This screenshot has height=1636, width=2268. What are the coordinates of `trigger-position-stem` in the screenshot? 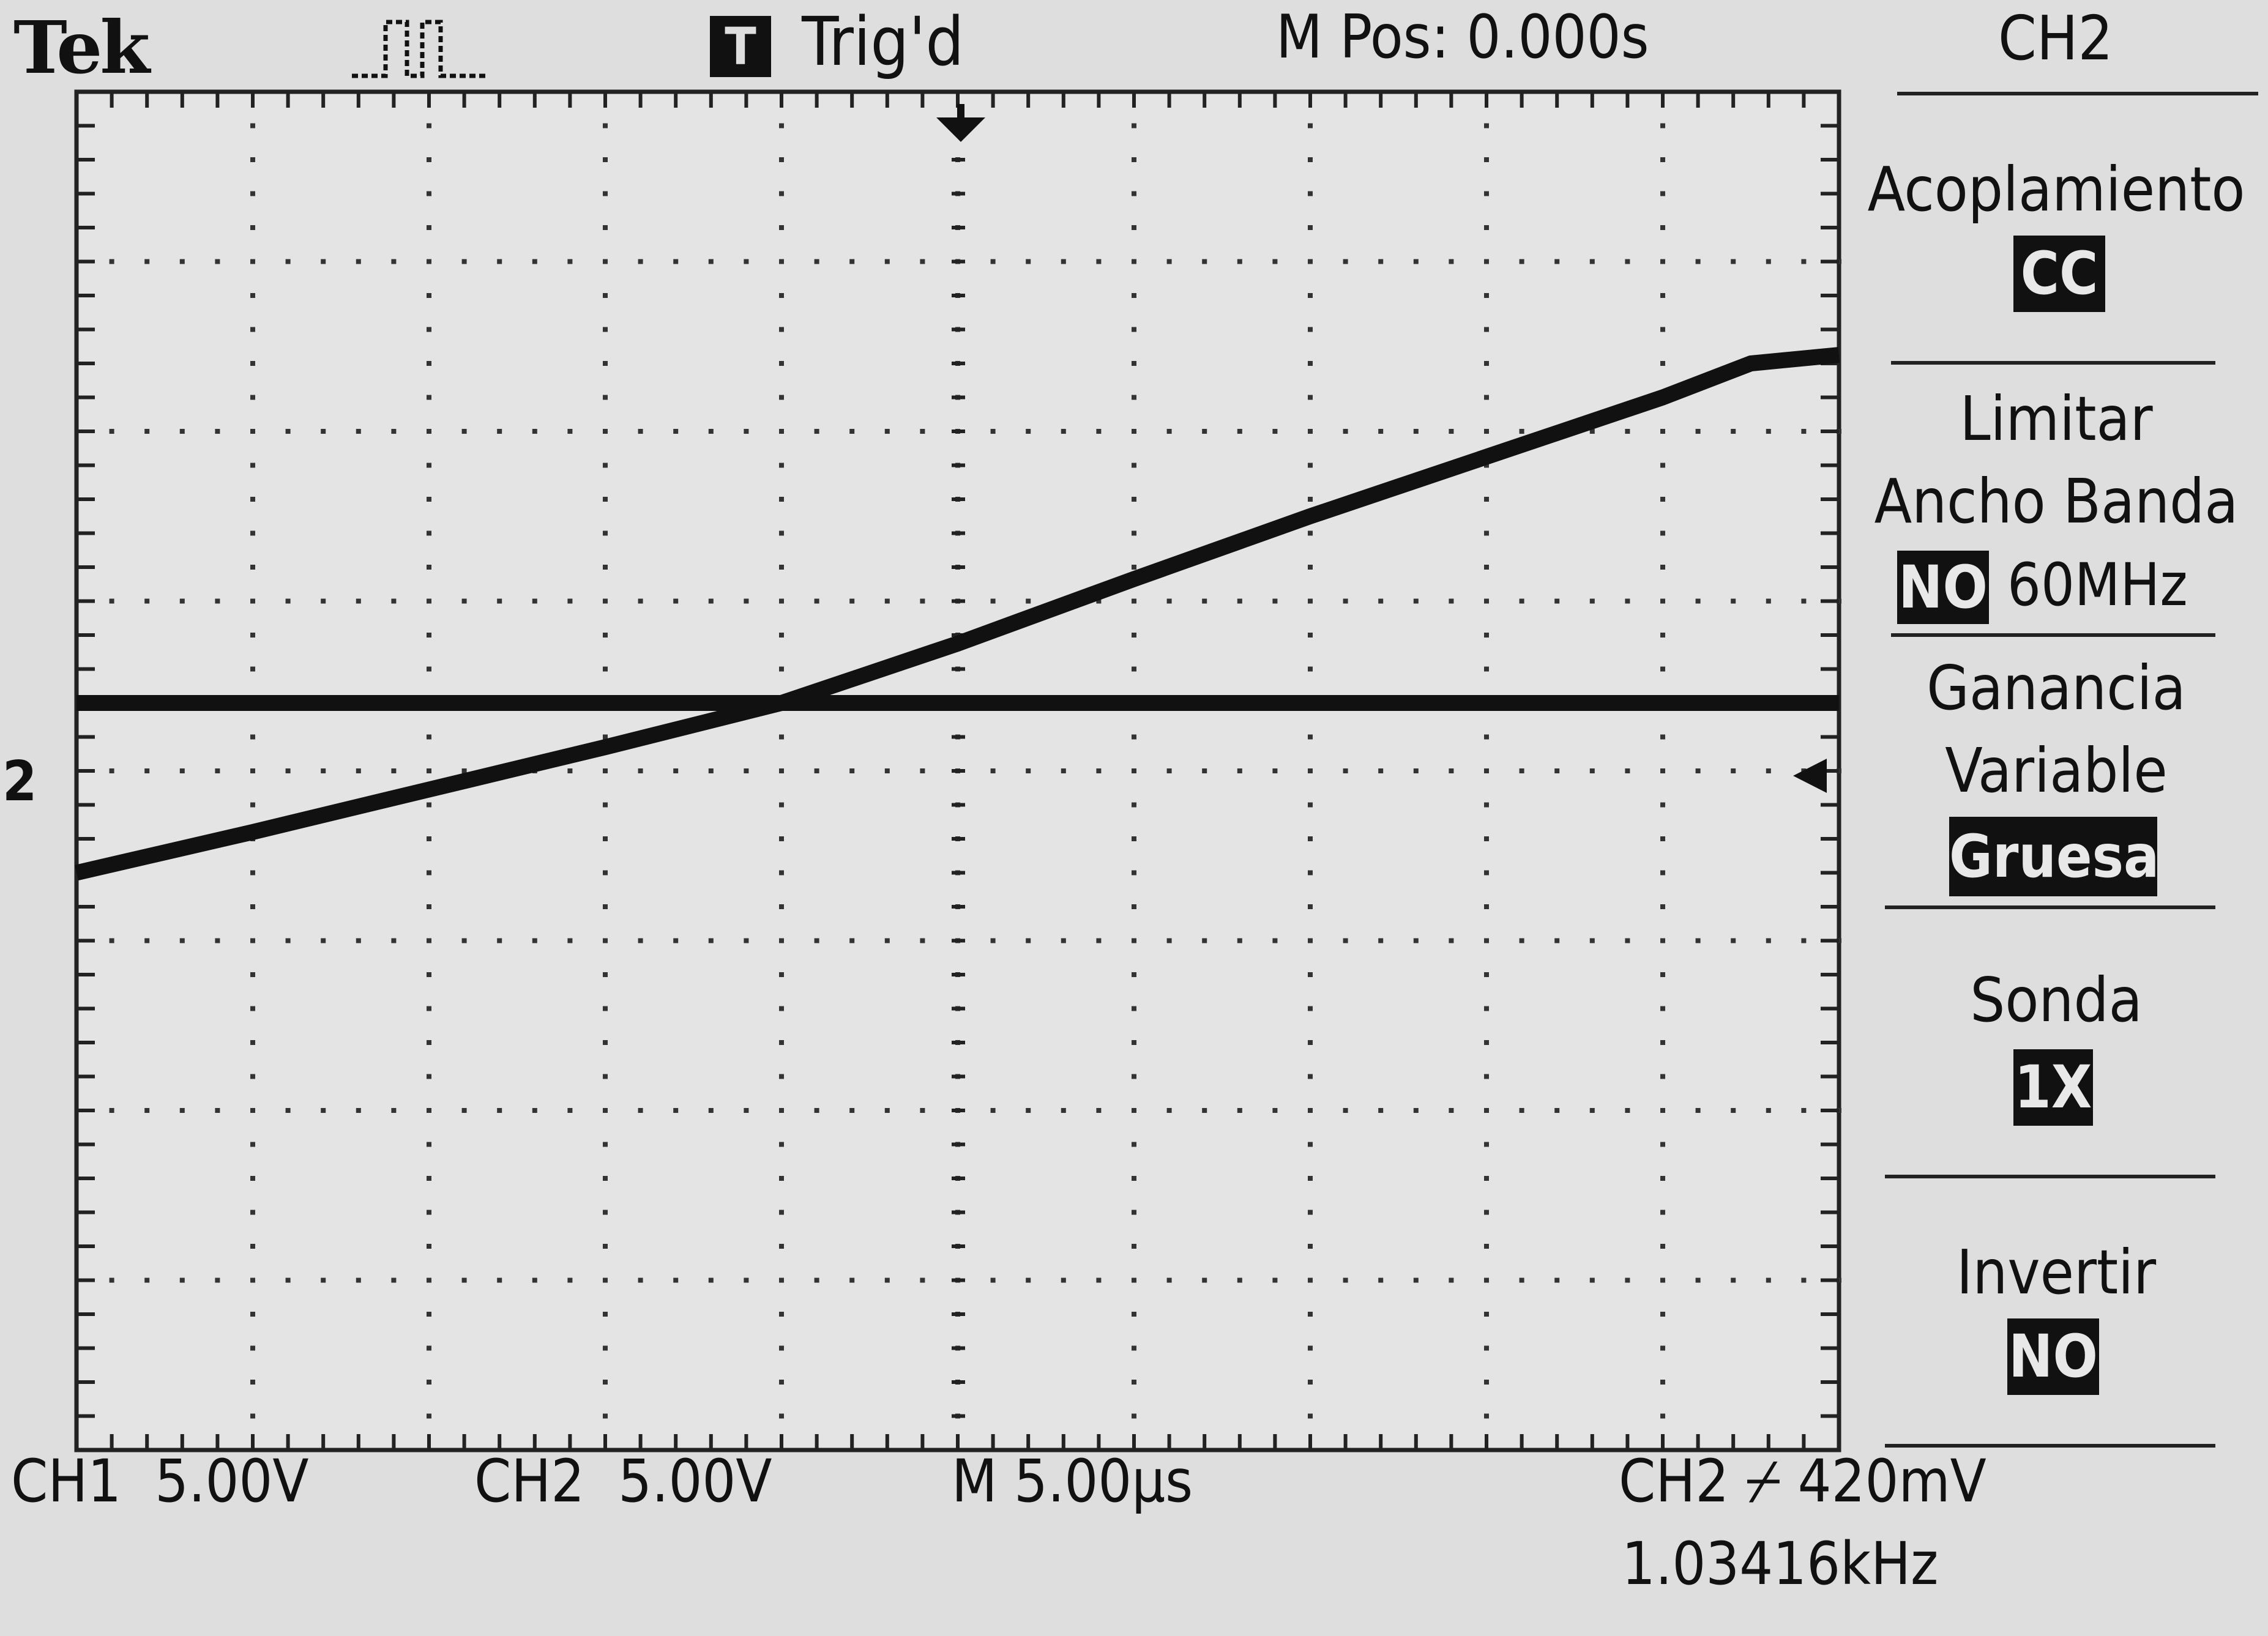 It's located at (960, 114).